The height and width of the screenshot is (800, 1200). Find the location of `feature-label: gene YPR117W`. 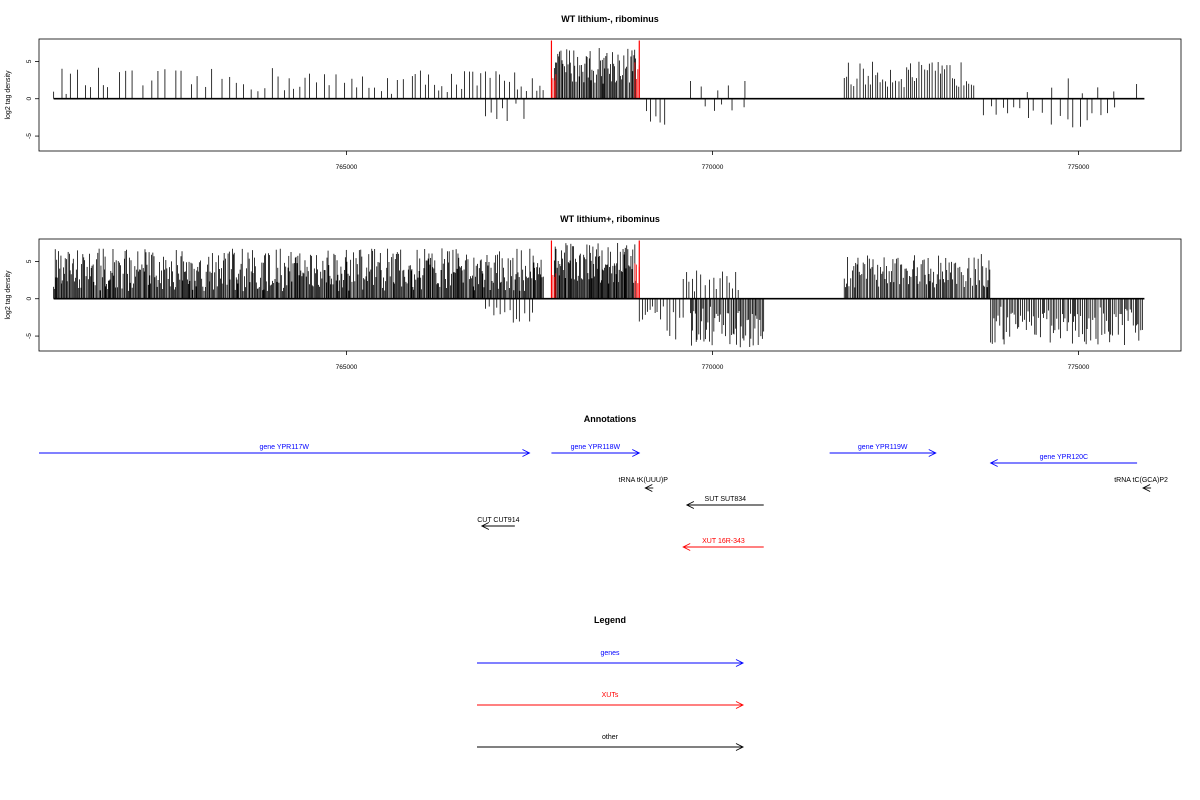

feature-label: gene YPR117W is located at coordinates (284, 447).